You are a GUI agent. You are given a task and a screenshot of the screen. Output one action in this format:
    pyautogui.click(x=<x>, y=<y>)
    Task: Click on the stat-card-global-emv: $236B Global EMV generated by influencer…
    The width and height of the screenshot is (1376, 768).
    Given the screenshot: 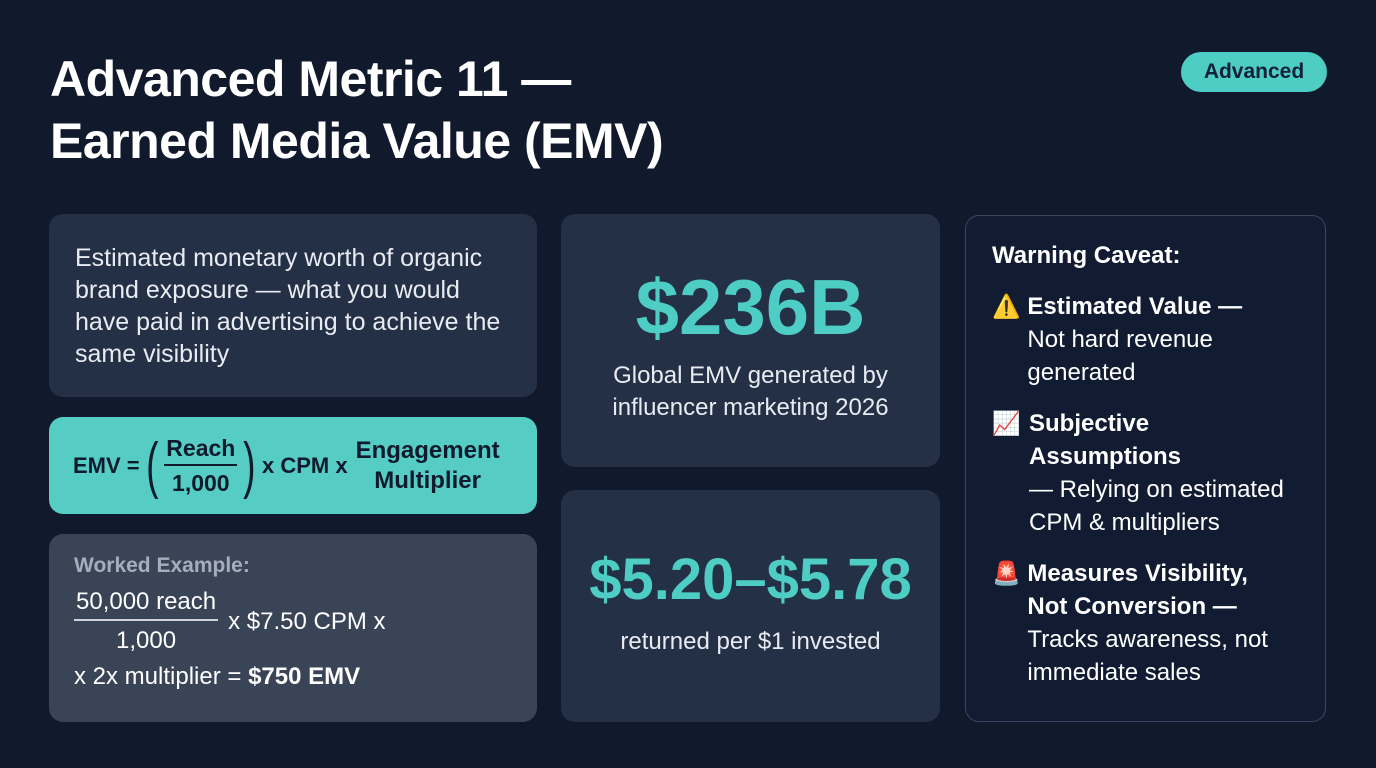 What is the action you would take?
    pyautogui.click(x=750, y=340)
    